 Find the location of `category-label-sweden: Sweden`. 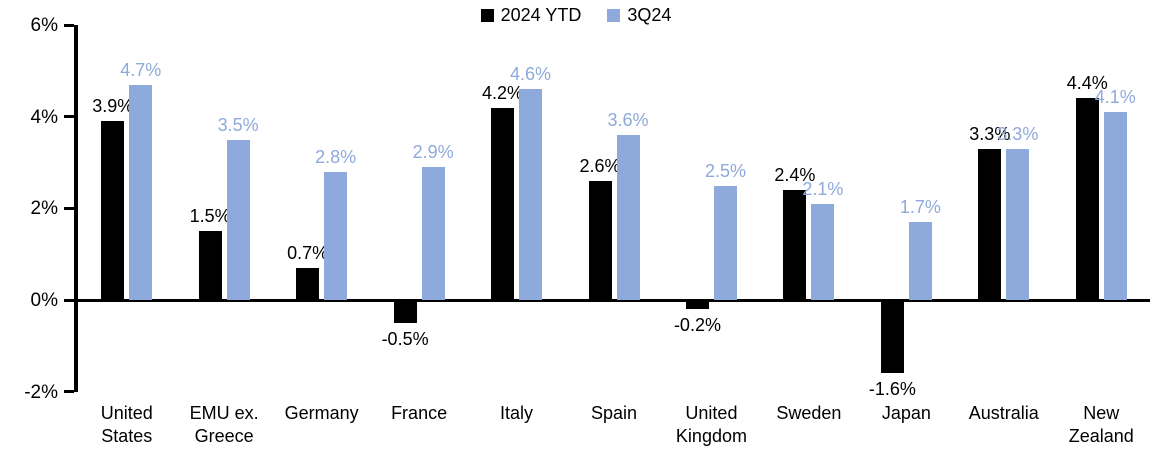

category-label-sweden: Sweden is located at coordinates (809, 413).